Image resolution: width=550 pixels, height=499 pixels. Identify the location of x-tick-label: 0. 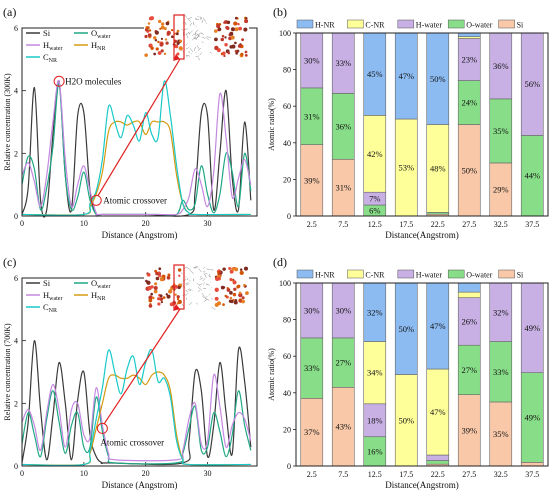
(22, 223).